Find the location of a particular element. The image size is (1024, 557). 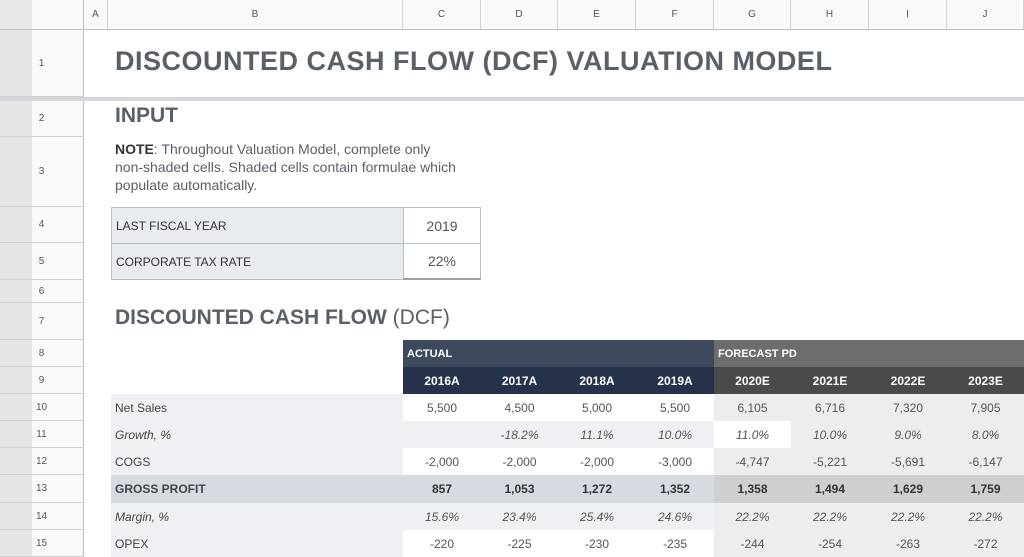

cell-opex-5: -254 is located at coordinates (830, 543).